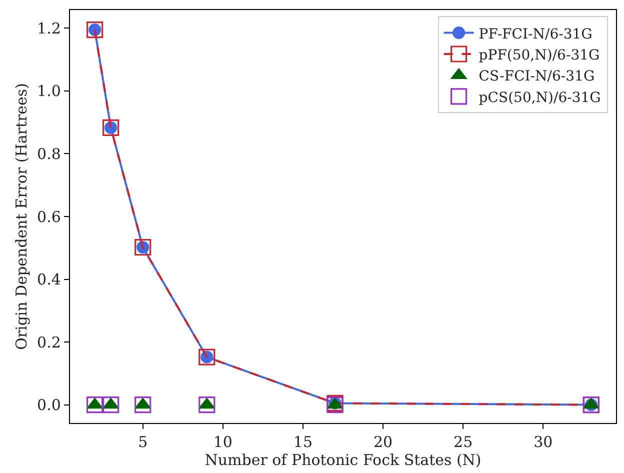  What do you see at coordinates (383, 442) in the screenshot?
I see `x-tick-label: 20` at bounding box center [383, 442].